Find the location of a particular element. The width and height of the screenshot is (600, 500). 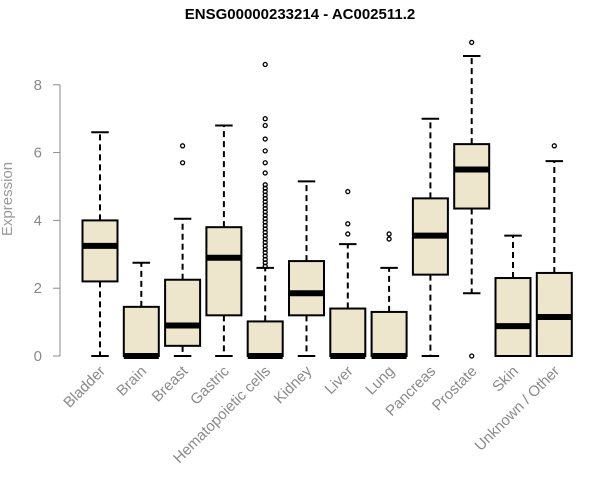

box-bladder is located at coordinates (100, 244).